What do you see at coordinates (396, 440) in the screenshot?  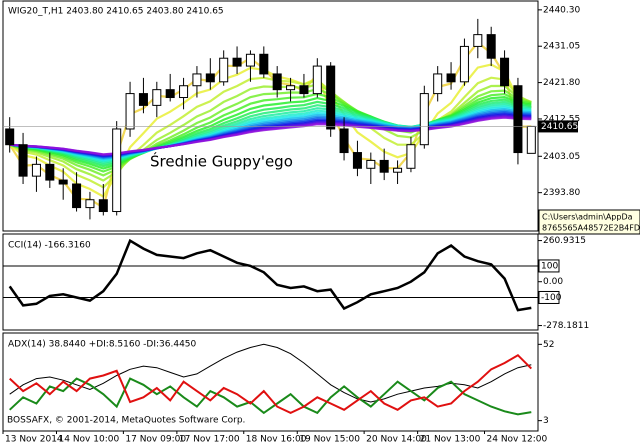 I see `x-tick-label: 20 Nov 14:00` at bounding box center [396, 440].